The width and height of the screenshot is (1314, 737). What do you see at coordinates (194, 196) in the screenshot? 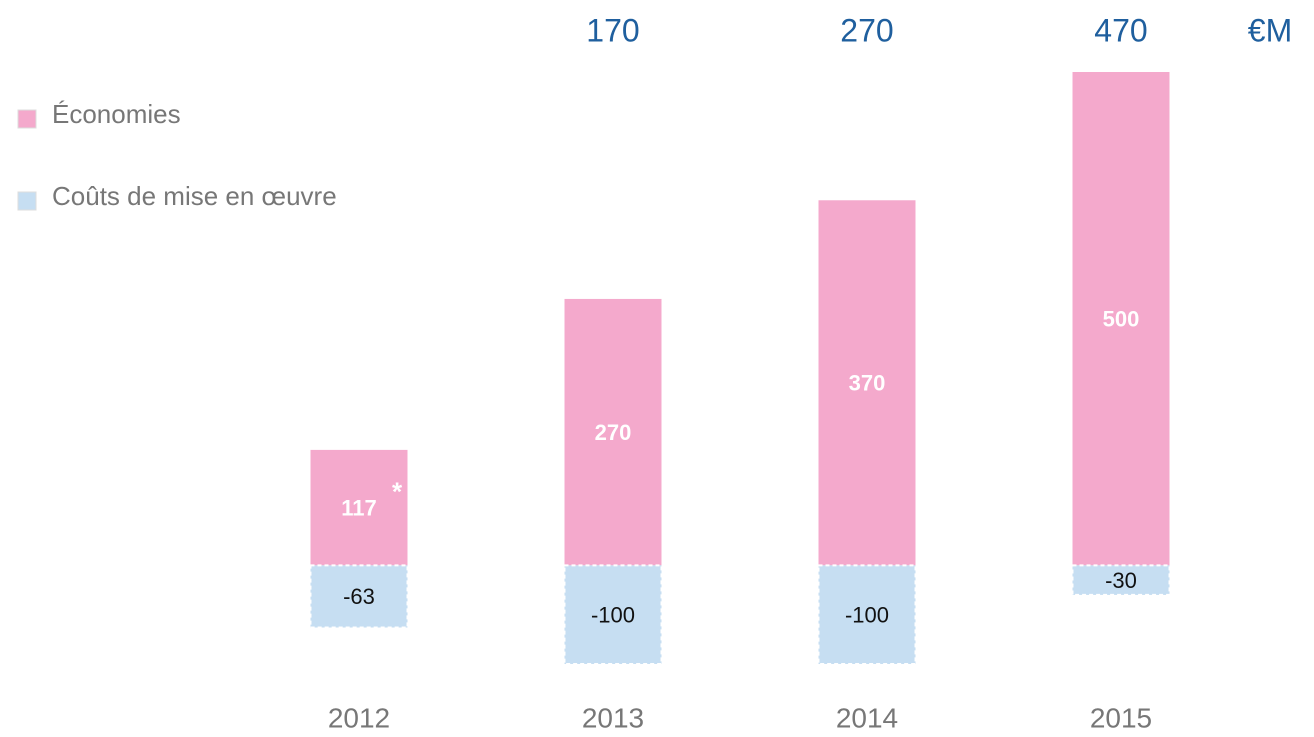
I see `legend-label: Coûts de mise en œuvre` at bounding box center [194, 196].